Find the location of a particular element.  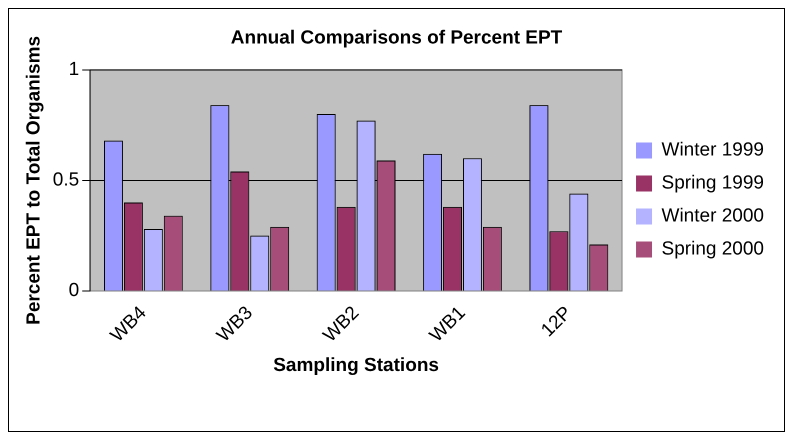

y-axis-title: Percent EPT to Total Organisms is located at coordinates (34, 180).